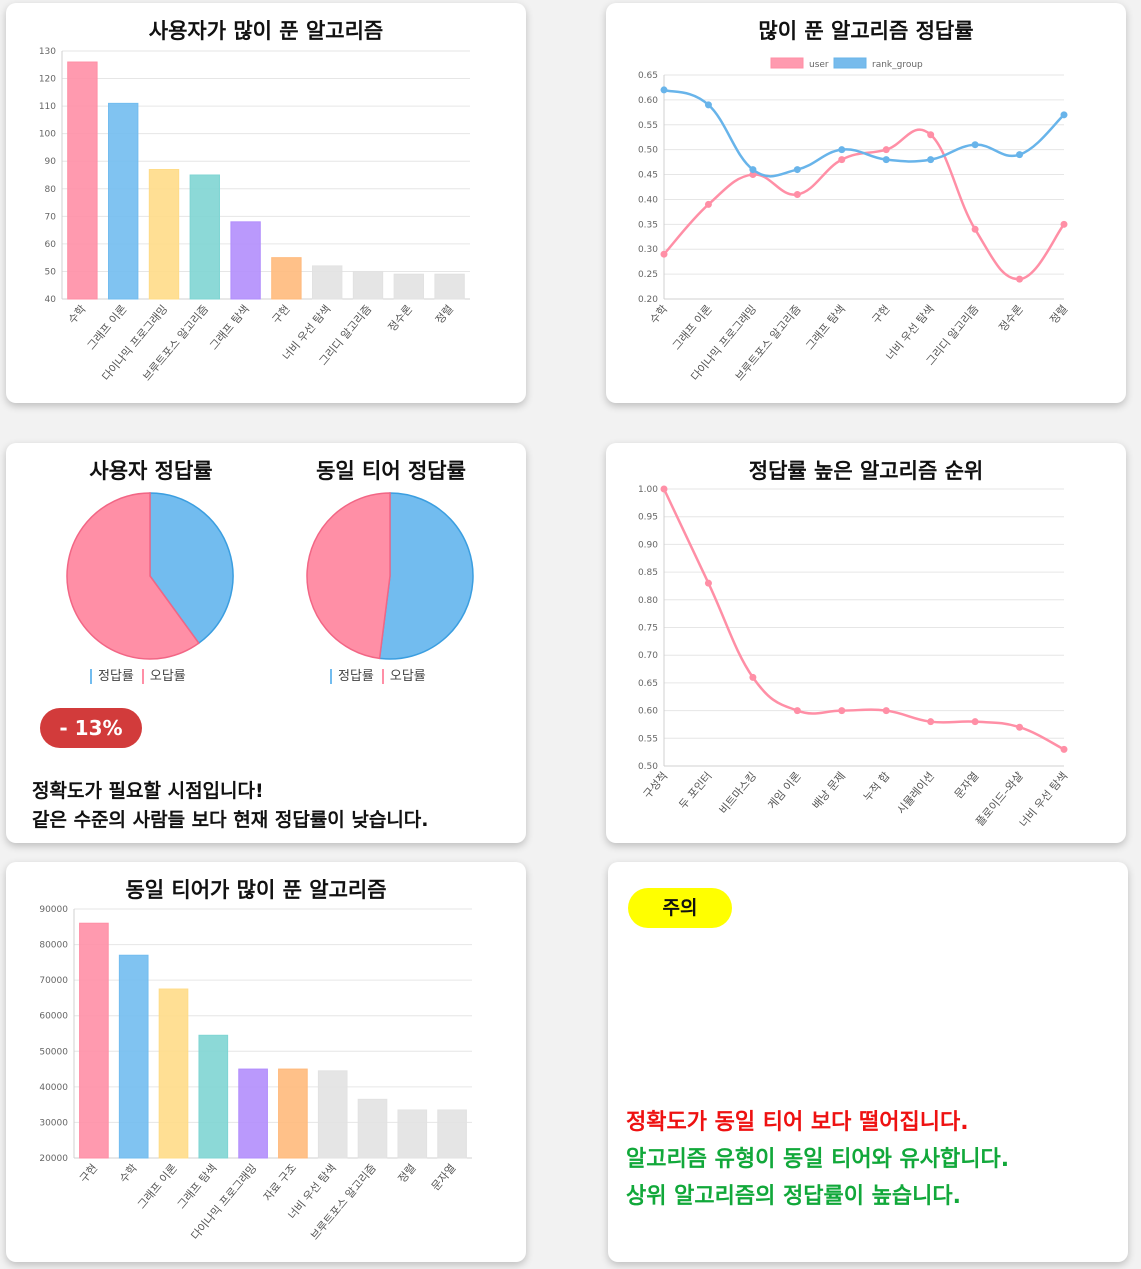 The height and width of the screenshot is (1269, 1141). I want to click on y-tick-label: 0.85, so click(648, 573).